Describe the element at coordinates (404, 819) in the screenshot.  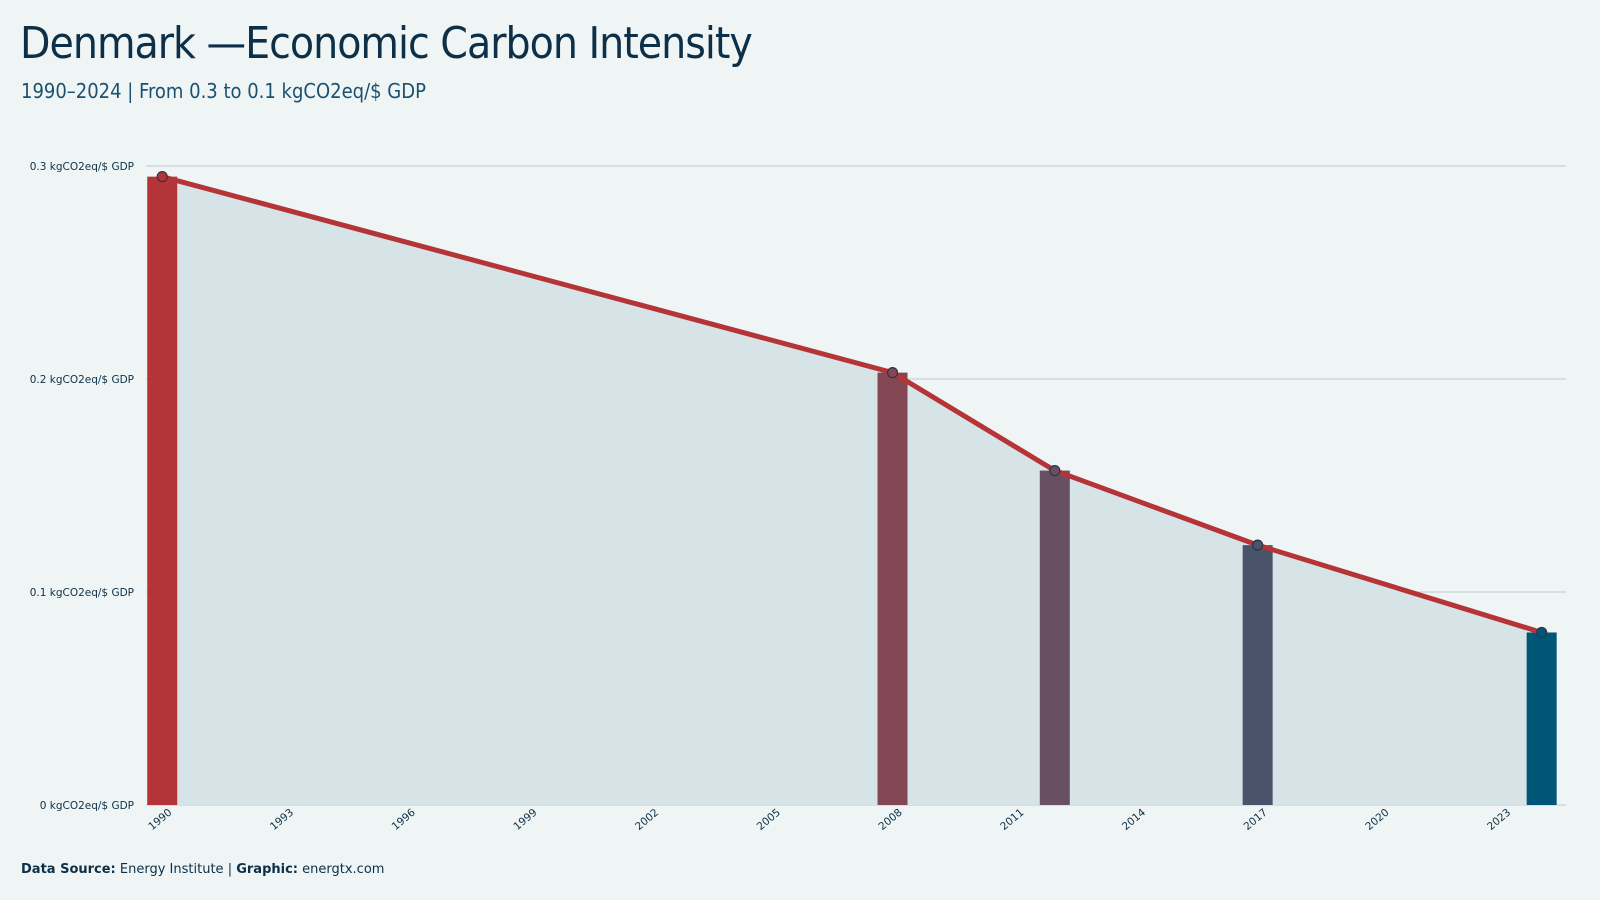
I see `x-tick-label: 1996` at that location.